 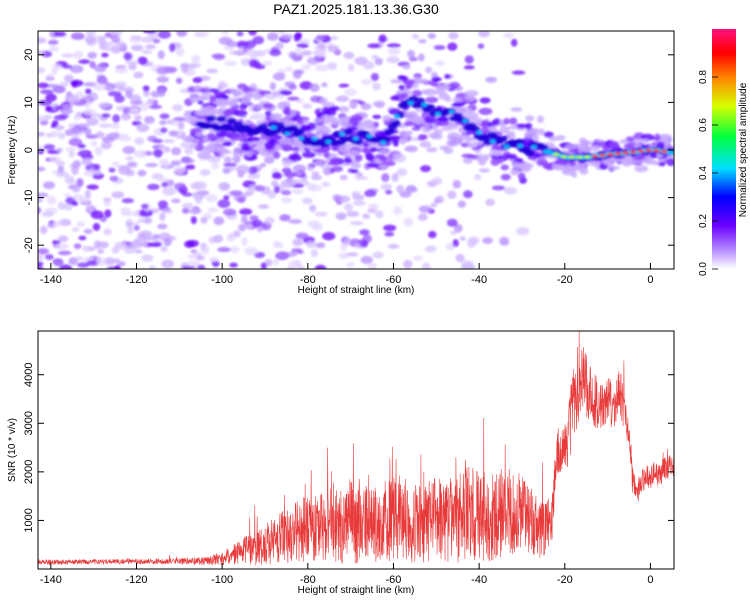 I want to click on spectrogram-x-ticks: -140 -120 -100 -80 -60 -40 -20 0, so click(x=347, y=274).